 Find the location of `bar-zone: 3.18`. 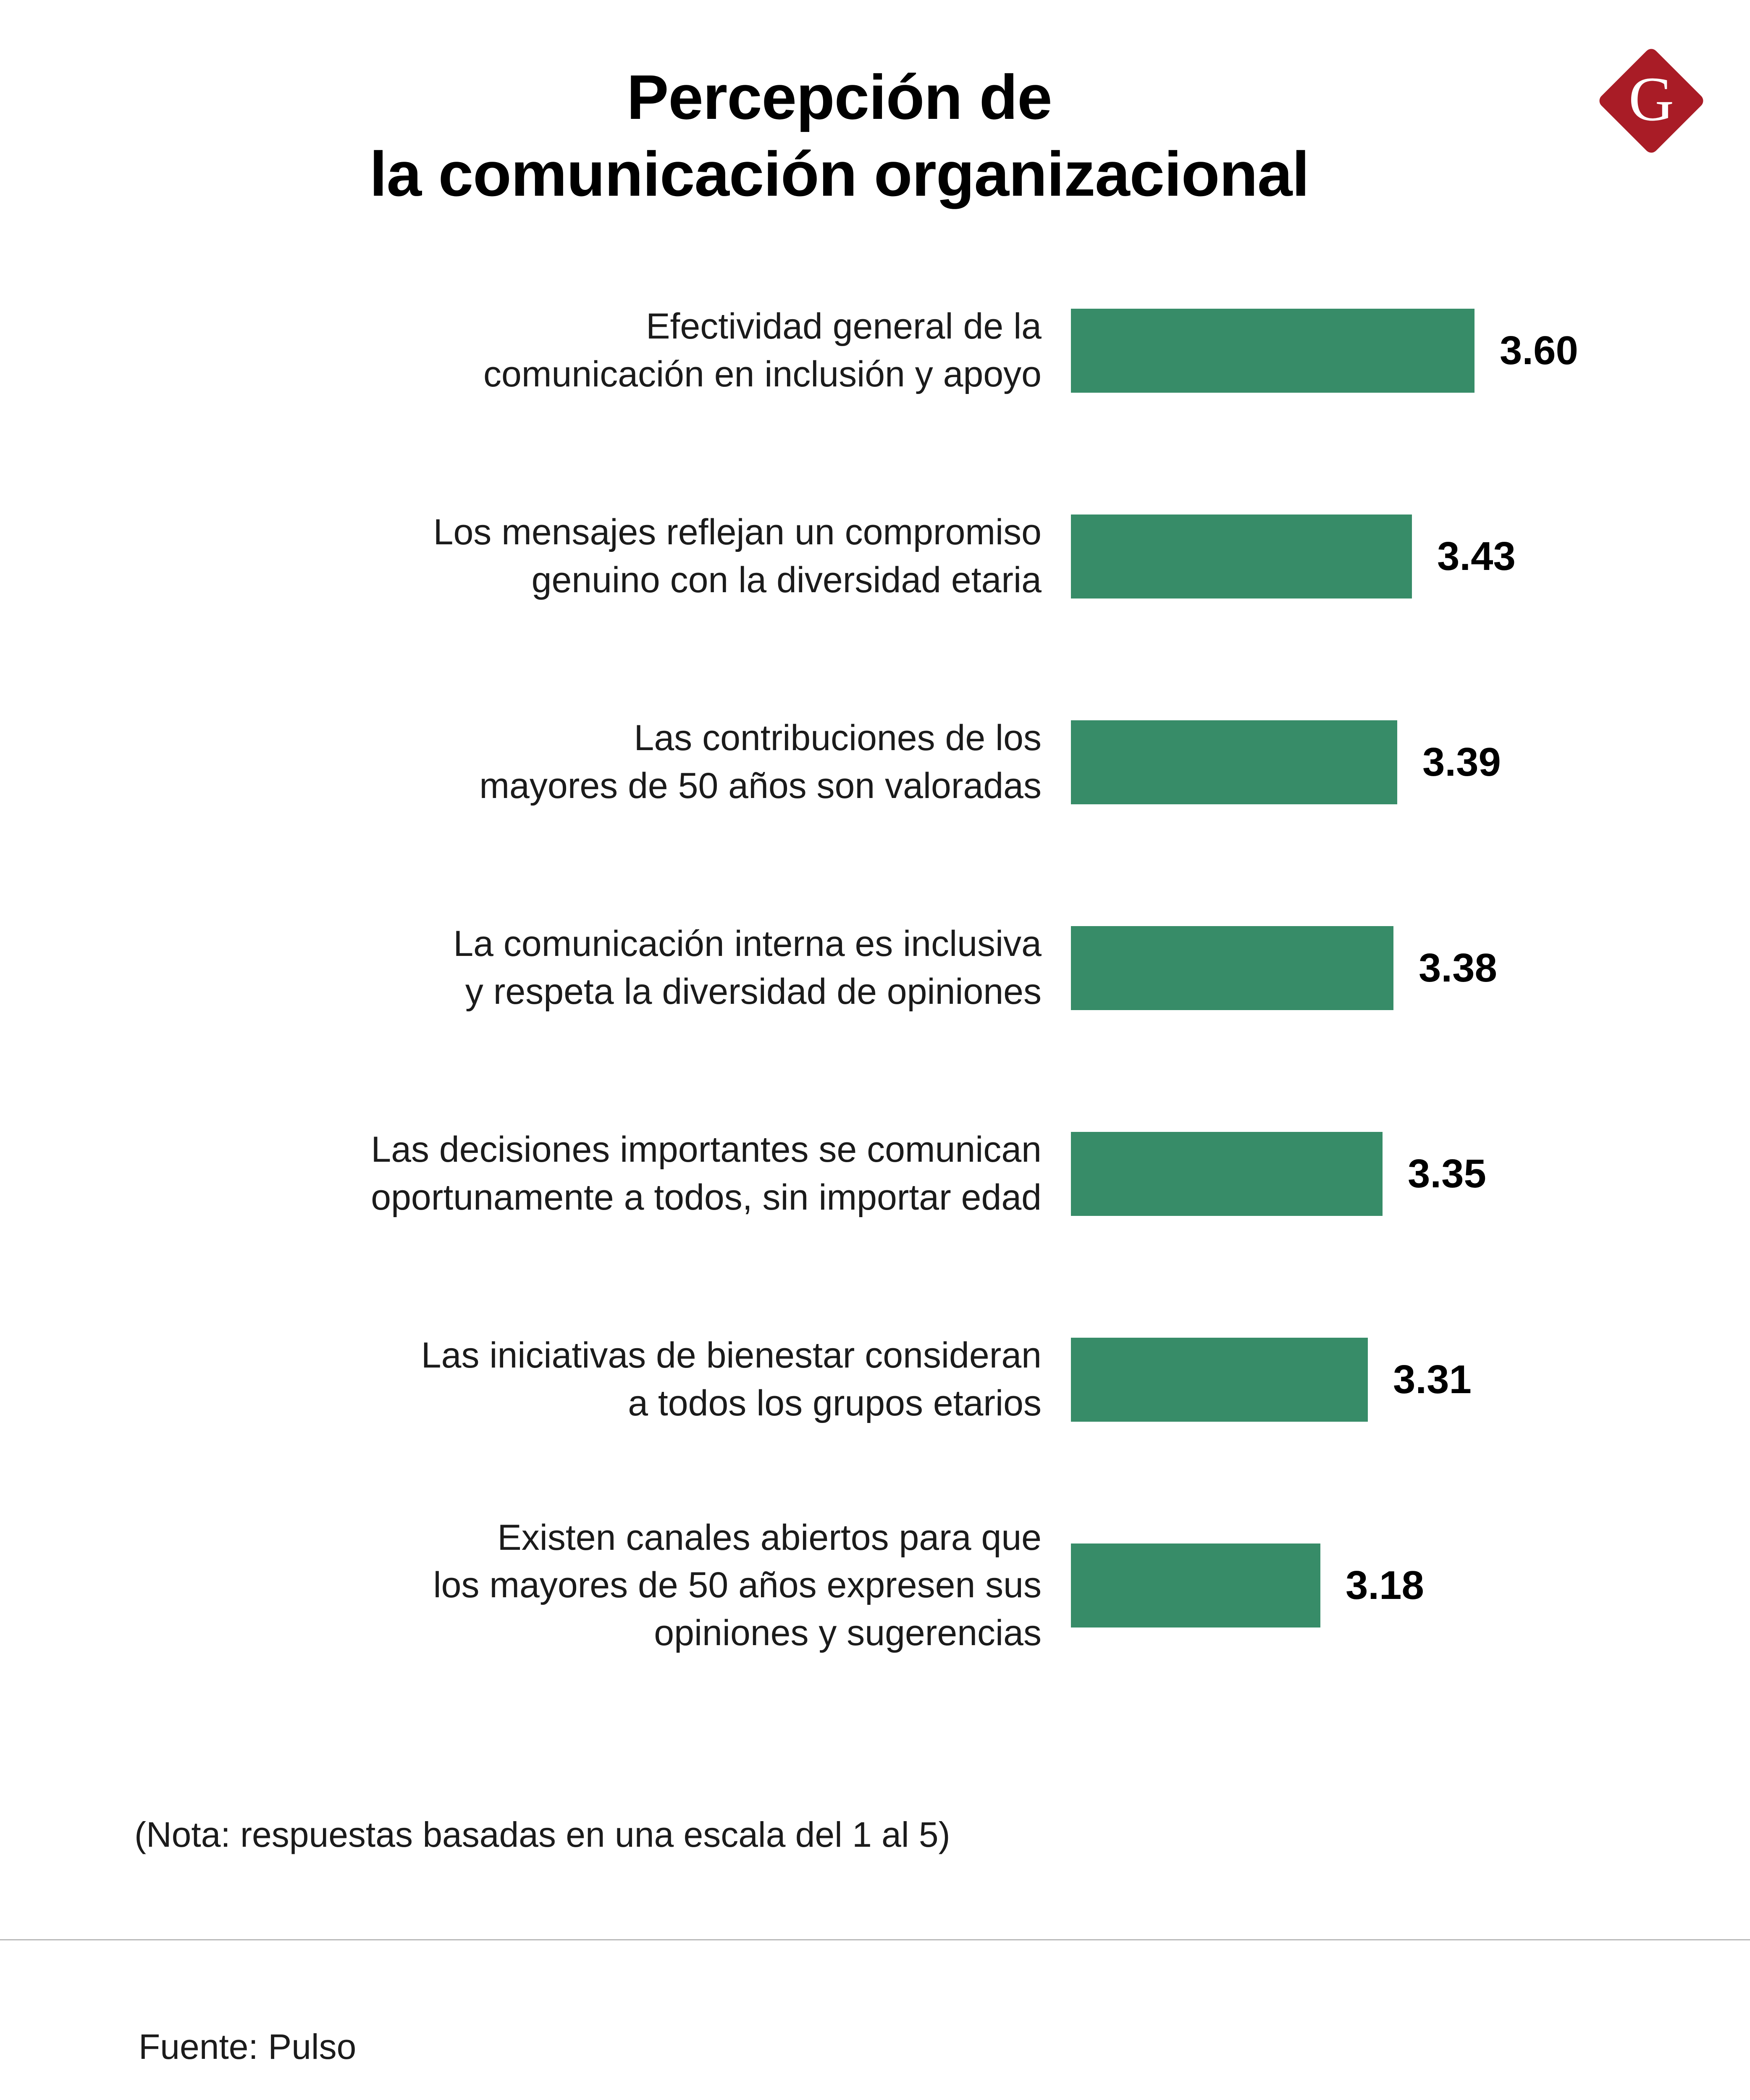

bar-zone: 3.18 is located at coordinates (1383, 1585).